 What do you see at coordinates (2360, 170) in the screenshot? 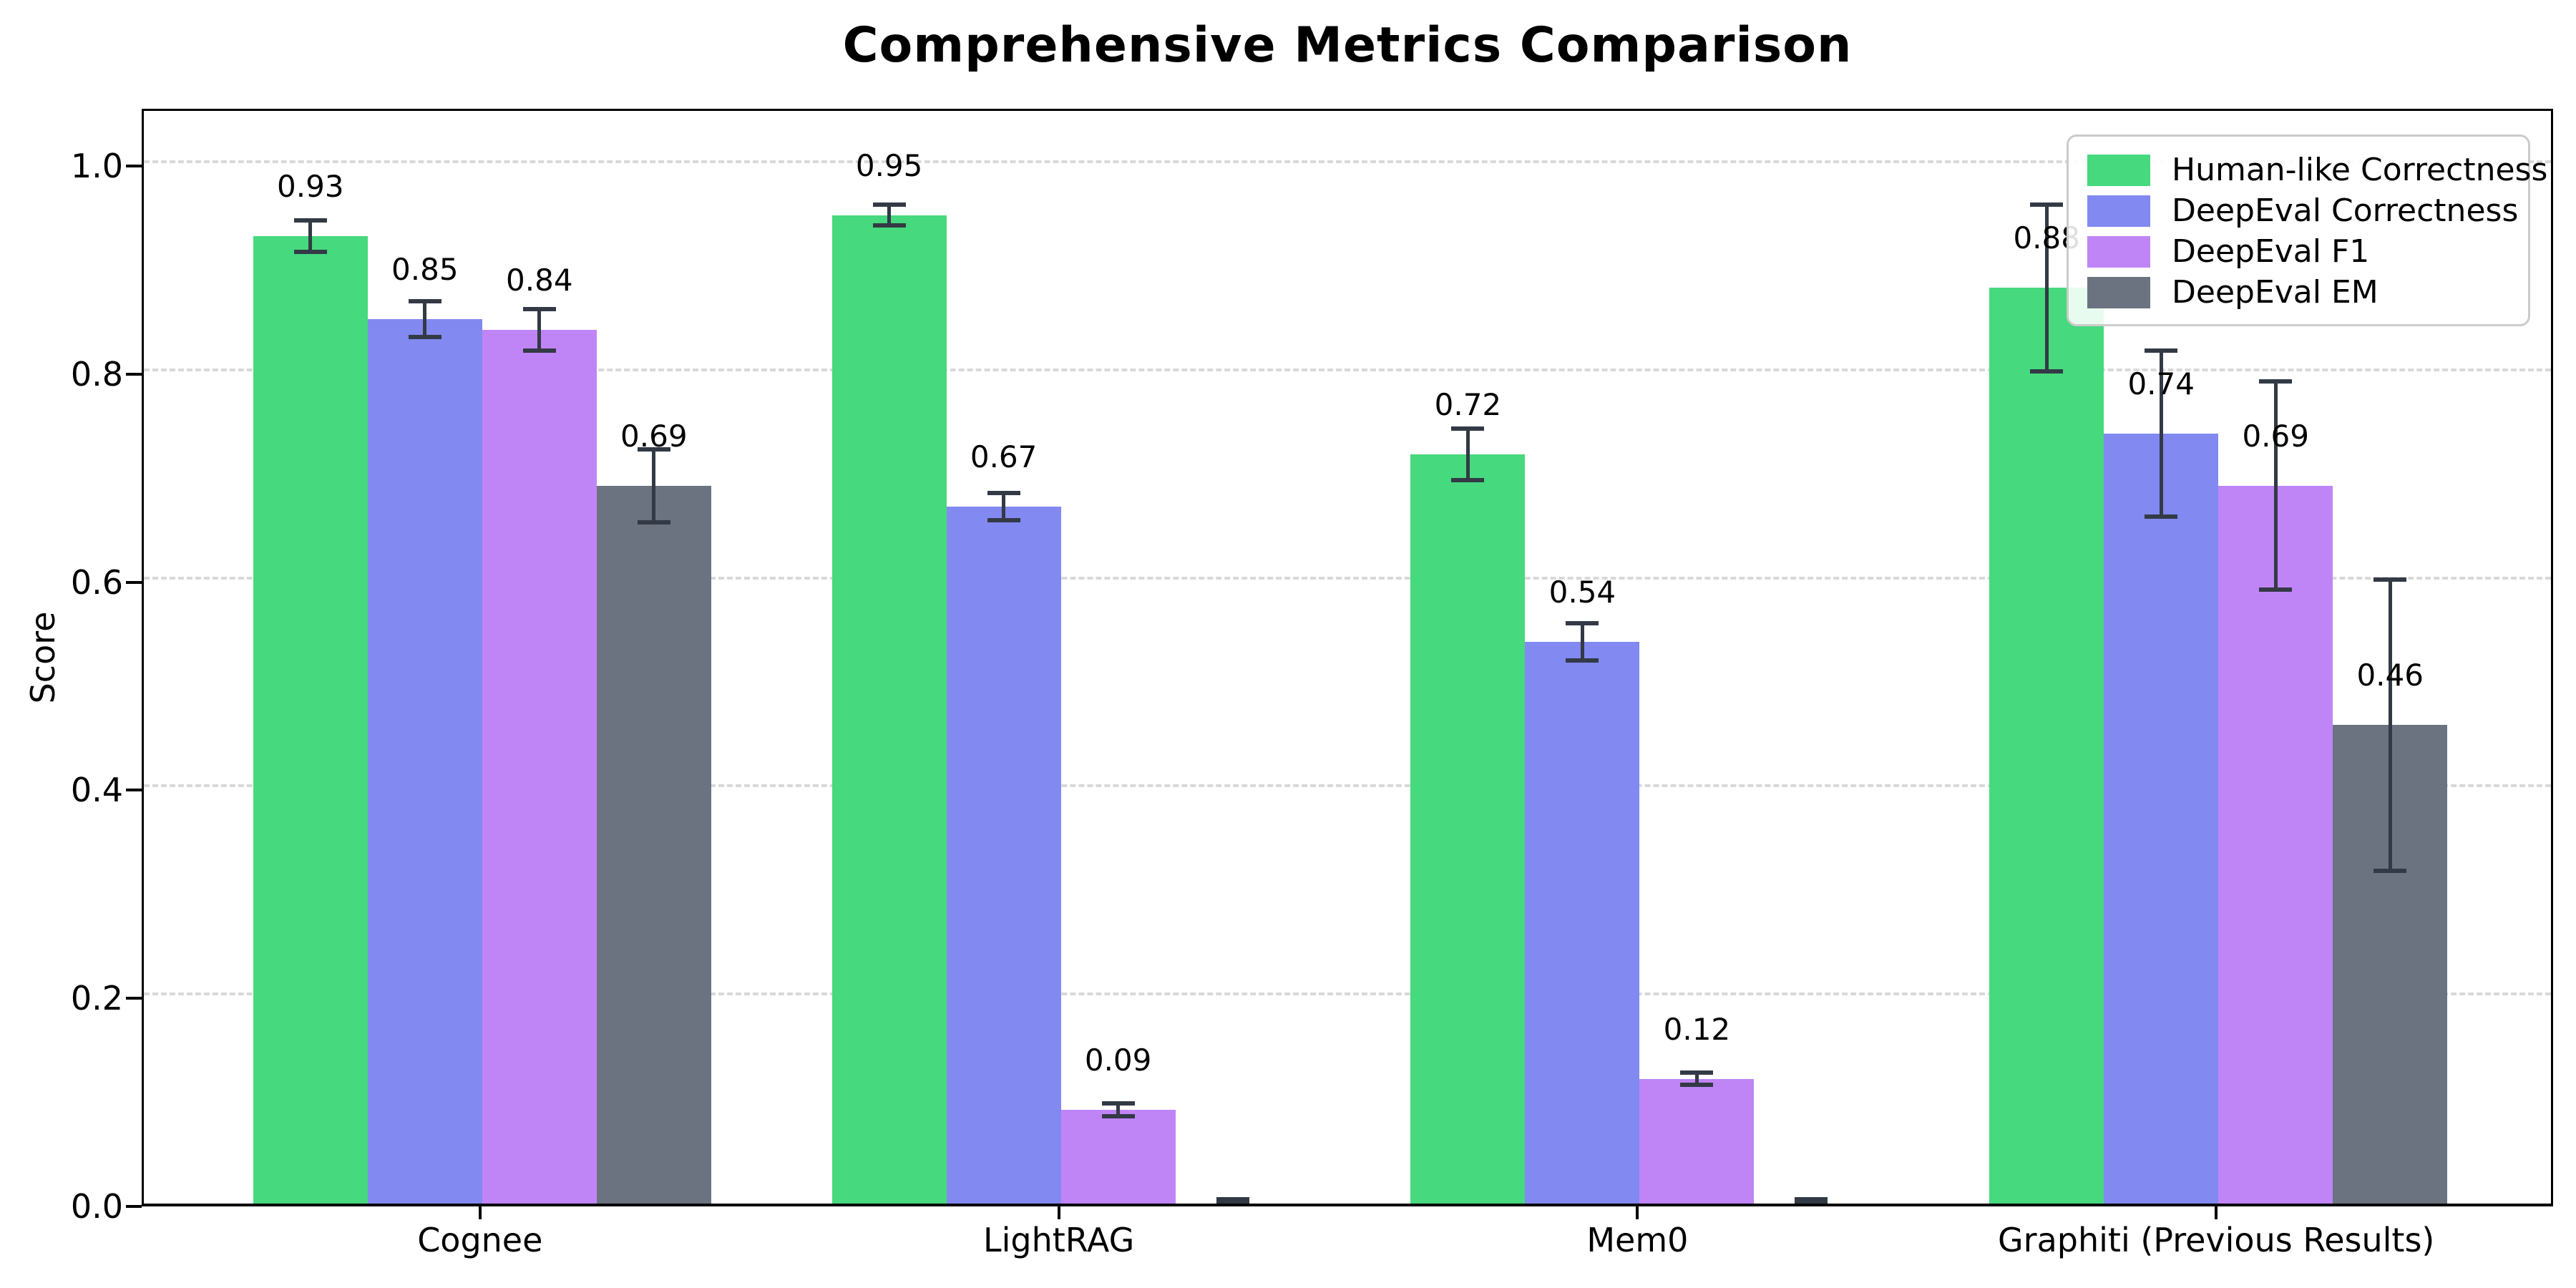
I see `legend-item-label: Human-like Correctness` at bounding box center [2360, 170].